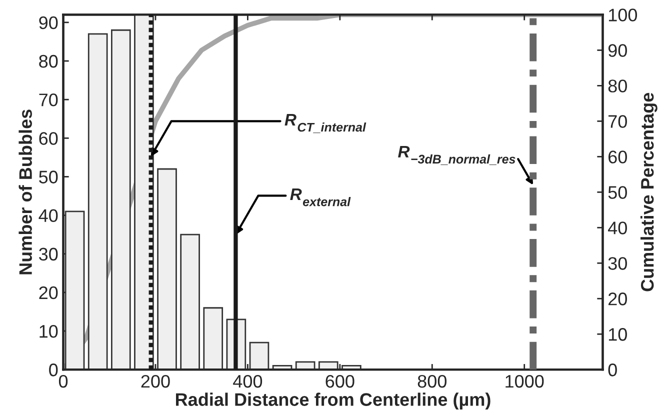 The height and width of the screenshot is (420, 666). I want to click on x-tick-label: 600, so click(340, 381).